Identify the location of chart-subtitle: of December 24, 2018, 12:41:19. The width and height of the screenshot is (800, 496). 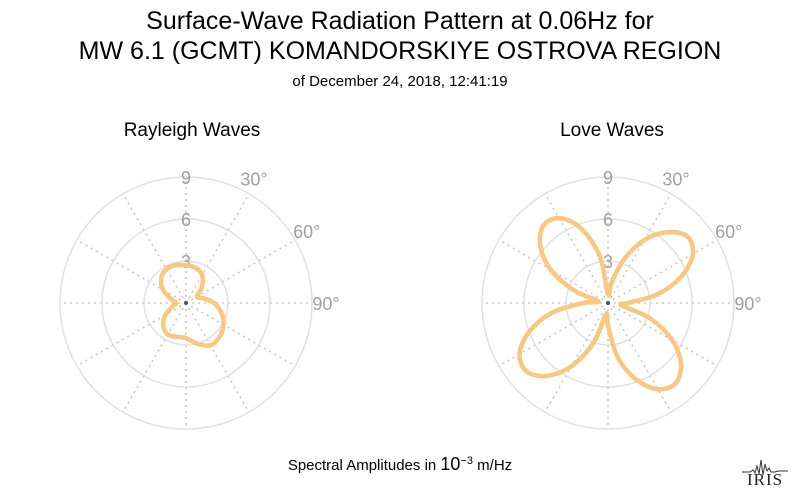
(400, 81).